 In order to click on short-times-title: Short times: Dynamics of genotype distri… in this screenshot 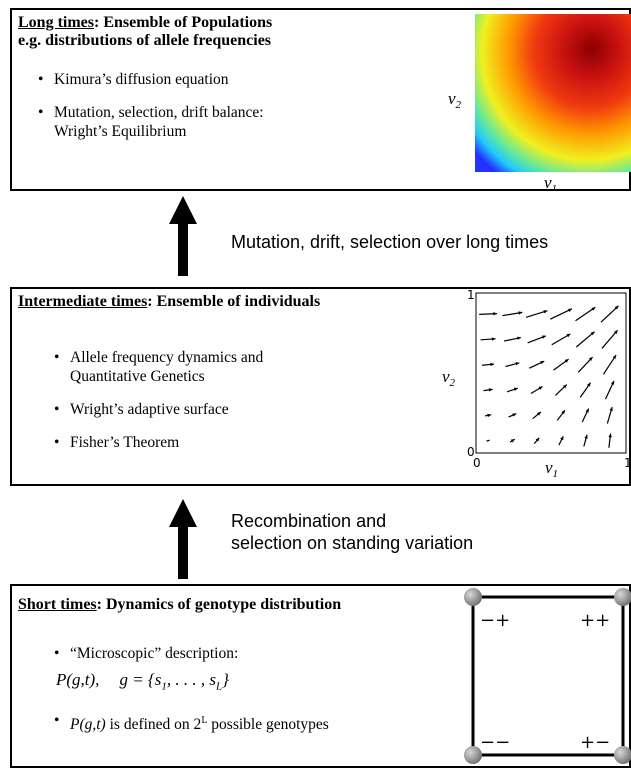, I will do `click(179, 605)`.